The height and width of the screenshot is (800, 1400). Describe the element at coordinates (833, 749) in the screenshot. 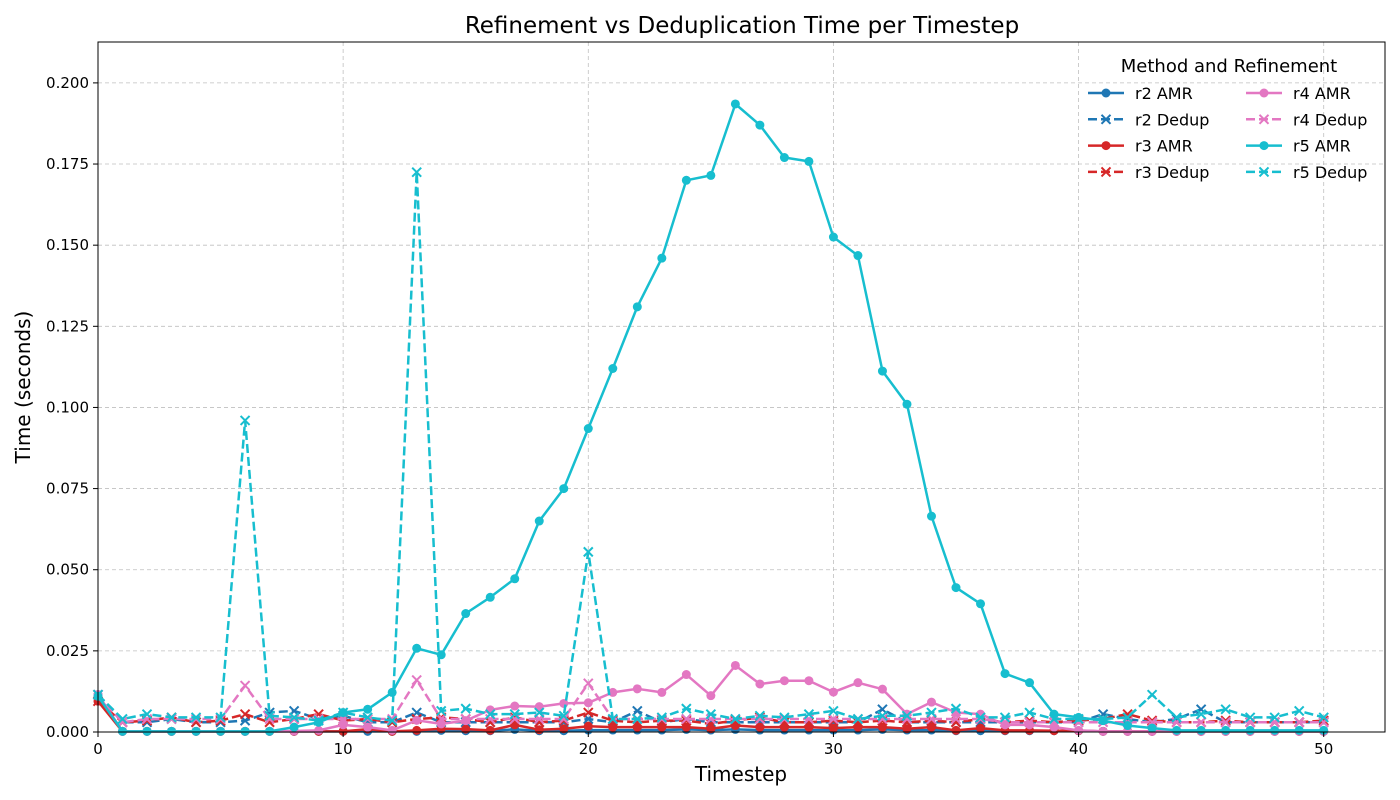

I see `x-tick-label: 30` at that location.